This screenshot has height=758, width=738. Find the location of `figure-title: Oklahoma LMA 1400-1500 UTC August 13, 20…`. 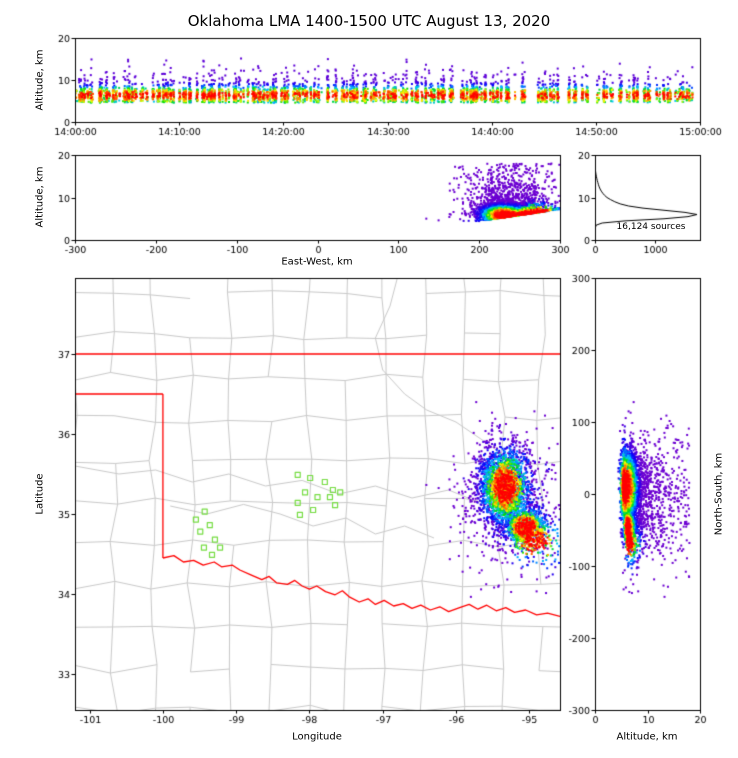

figure-title: Oklahoma LMA 1400-1500 UTC August 13, 20… is located at coordinates (369, 21).